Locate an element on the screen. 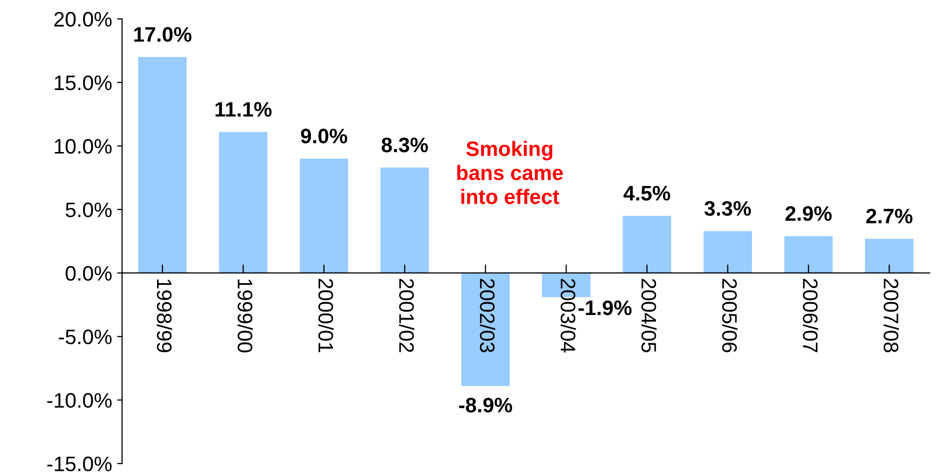  y-tick-label: 10.0% is located at coordinates (83, 146).